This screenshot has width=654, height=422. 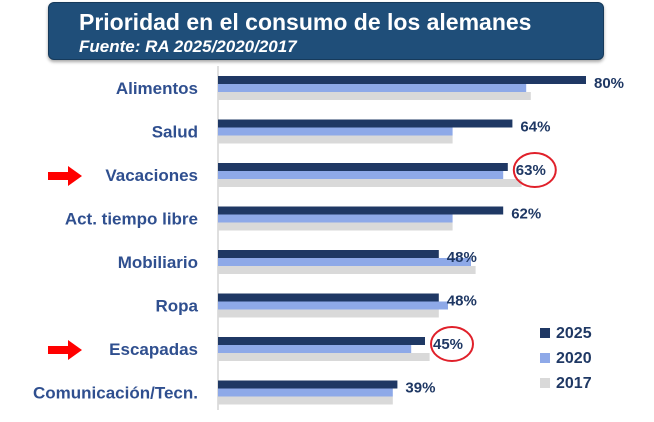 I want to click on bar-2025-ropa, so click(x=328, y=297).